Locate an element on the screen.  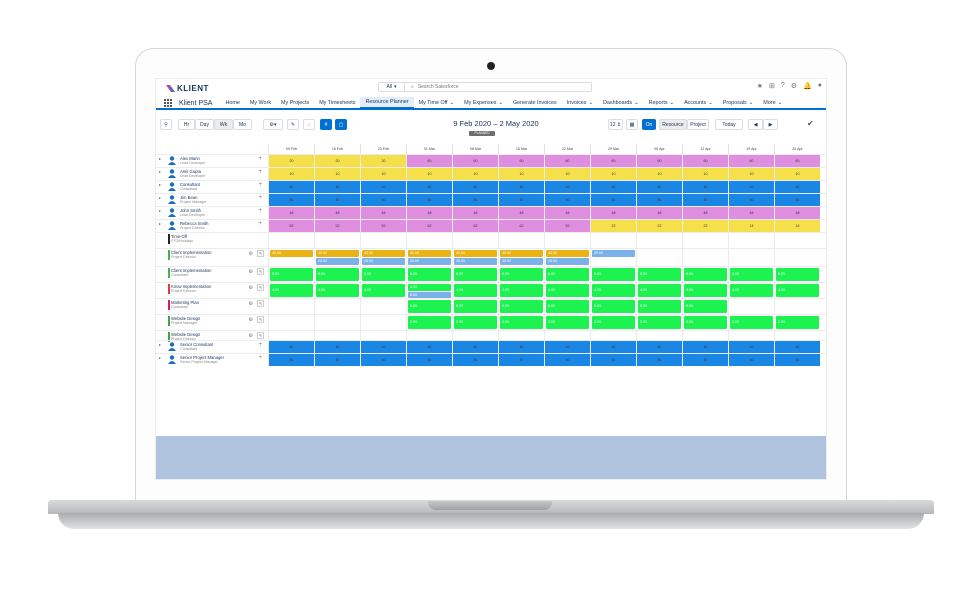
allocation-block: 25.00 is located at coordinates (521, 261).